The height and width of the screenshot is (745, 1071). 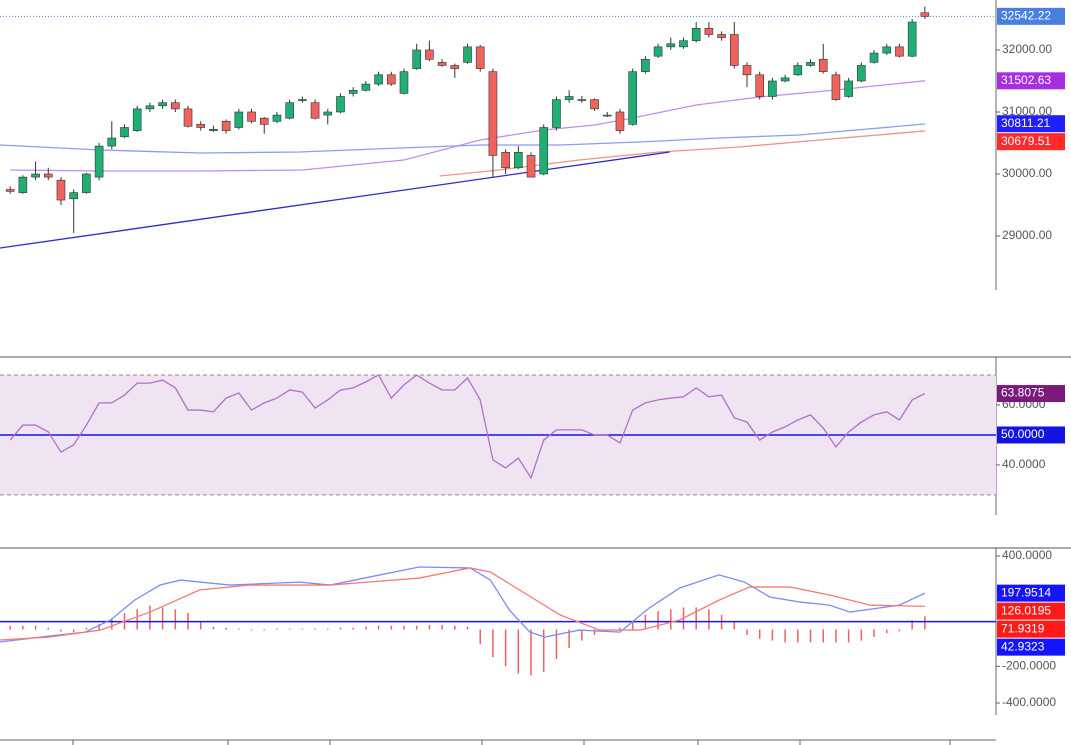 I want to click on y-tick-label: 40.0000, so click(x=1024, y=464).